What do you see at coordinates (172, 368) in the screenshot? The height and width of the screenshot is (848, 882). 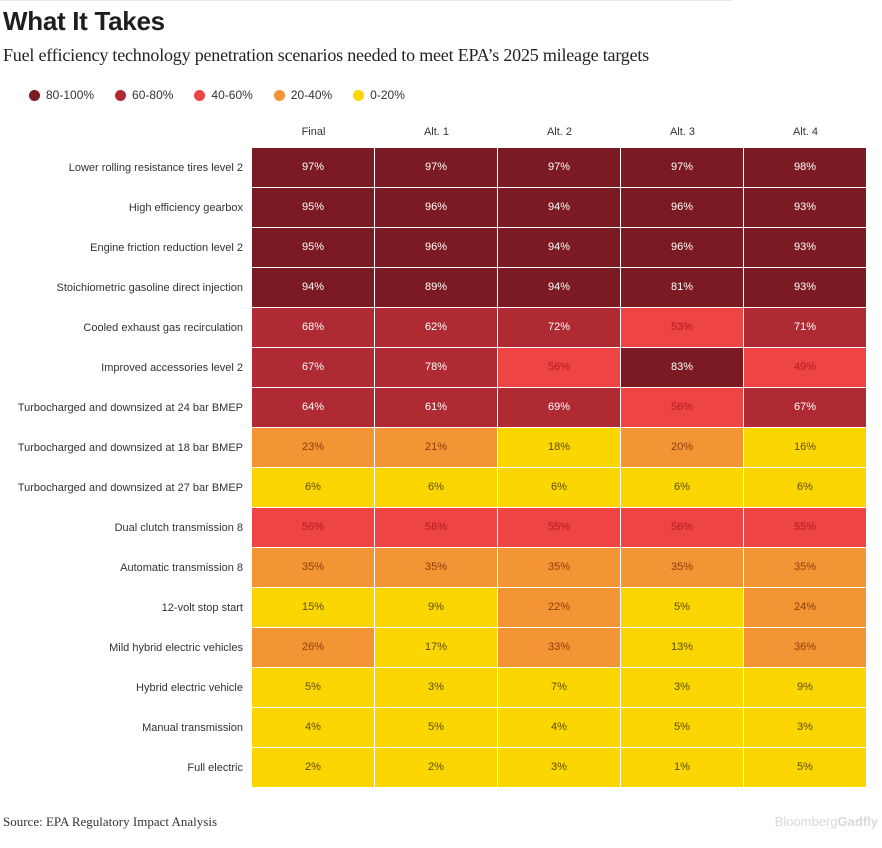 I see `row-label: Improved accessories level 2` at bounding box center [172, 368].